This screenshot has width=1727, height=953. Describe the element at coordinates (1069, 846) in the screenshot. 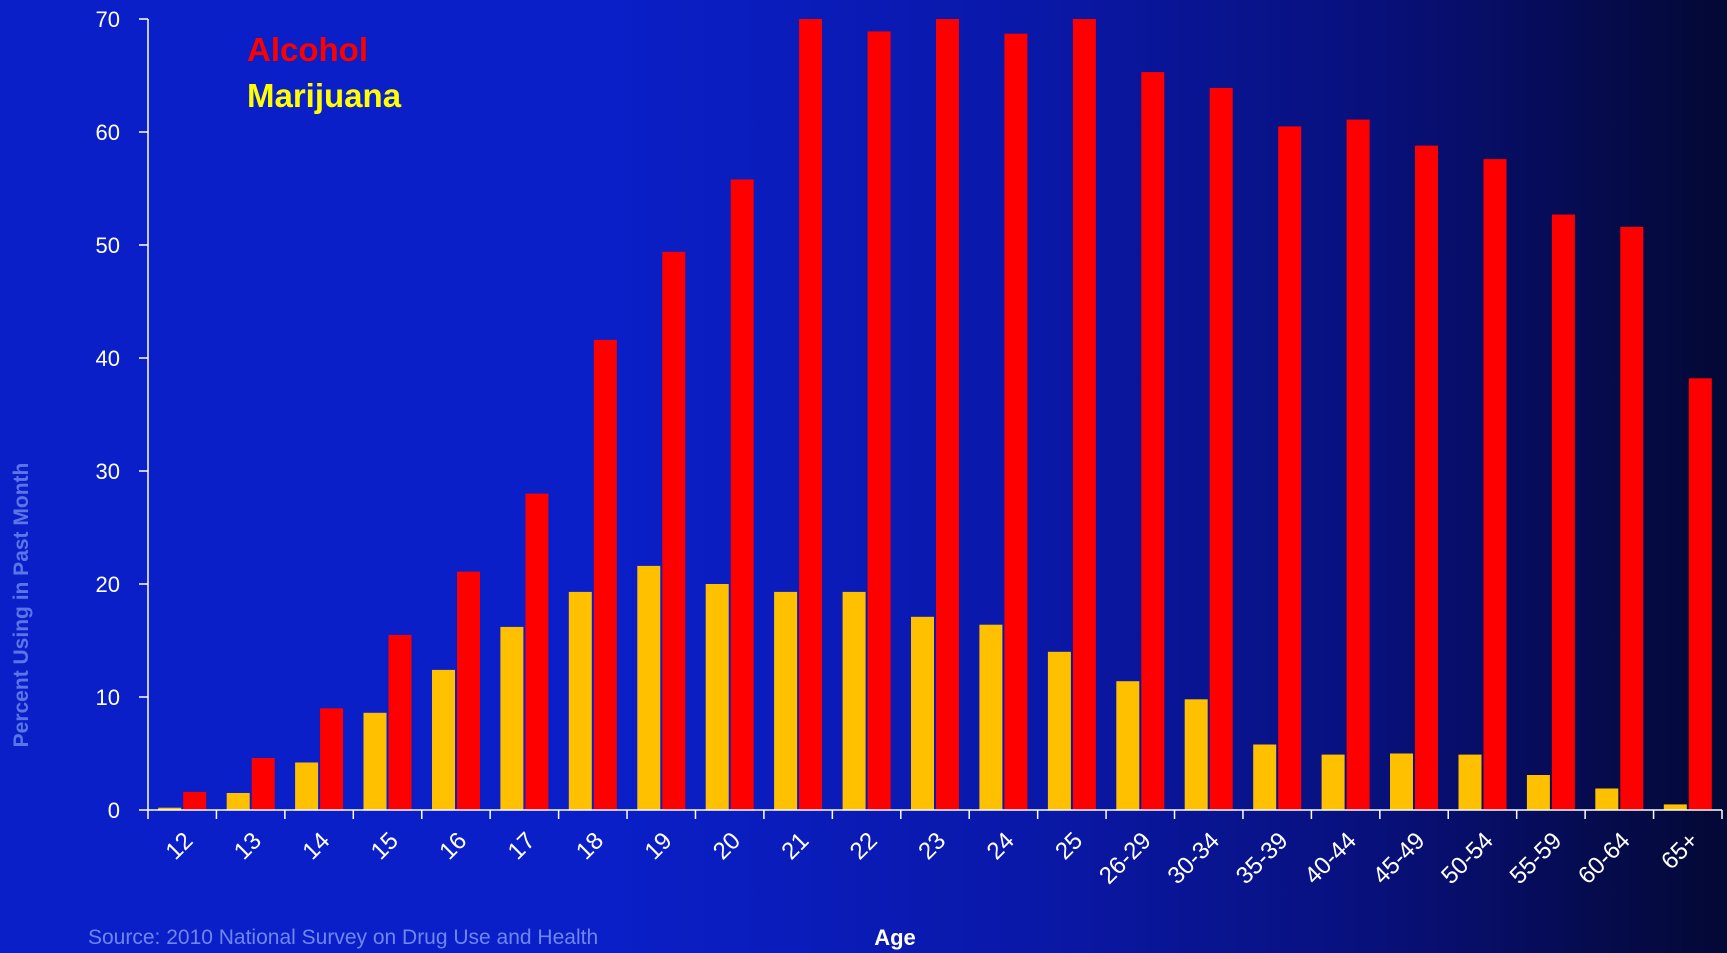

I see `x-tick-label: 25` at that location.